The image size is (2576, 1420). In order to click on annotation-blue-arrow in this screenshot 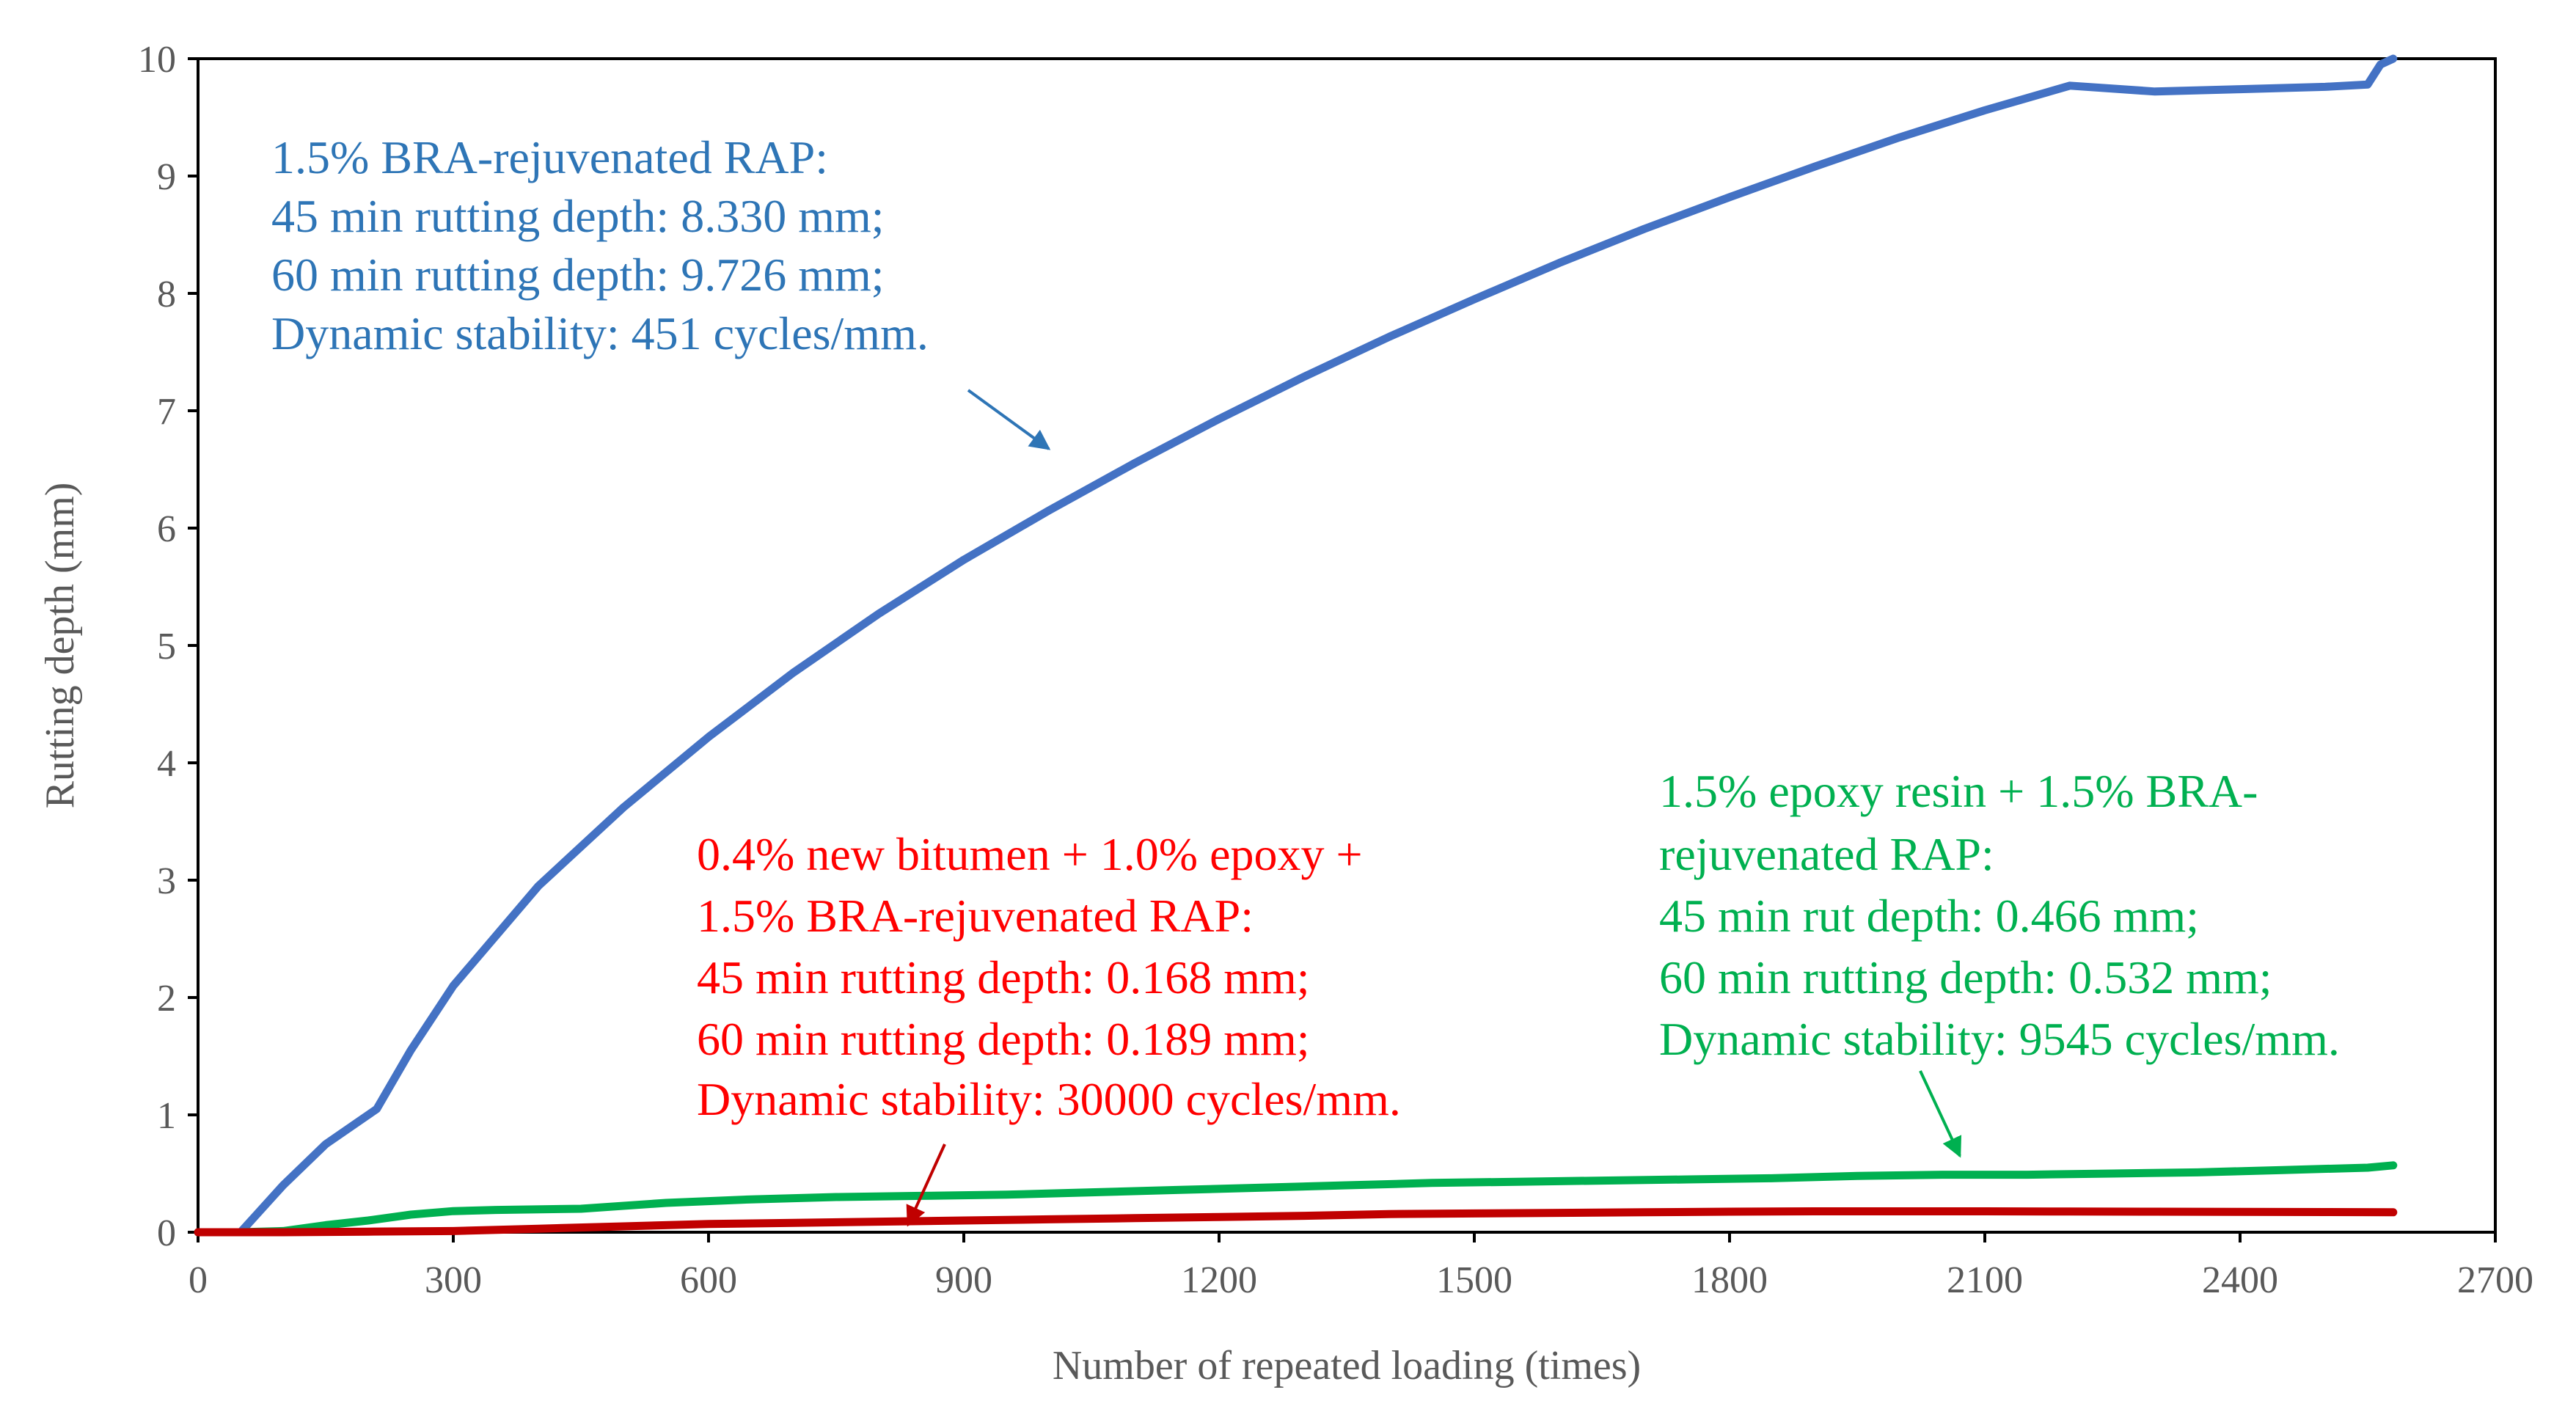, I will do `click(1009, 419)`.